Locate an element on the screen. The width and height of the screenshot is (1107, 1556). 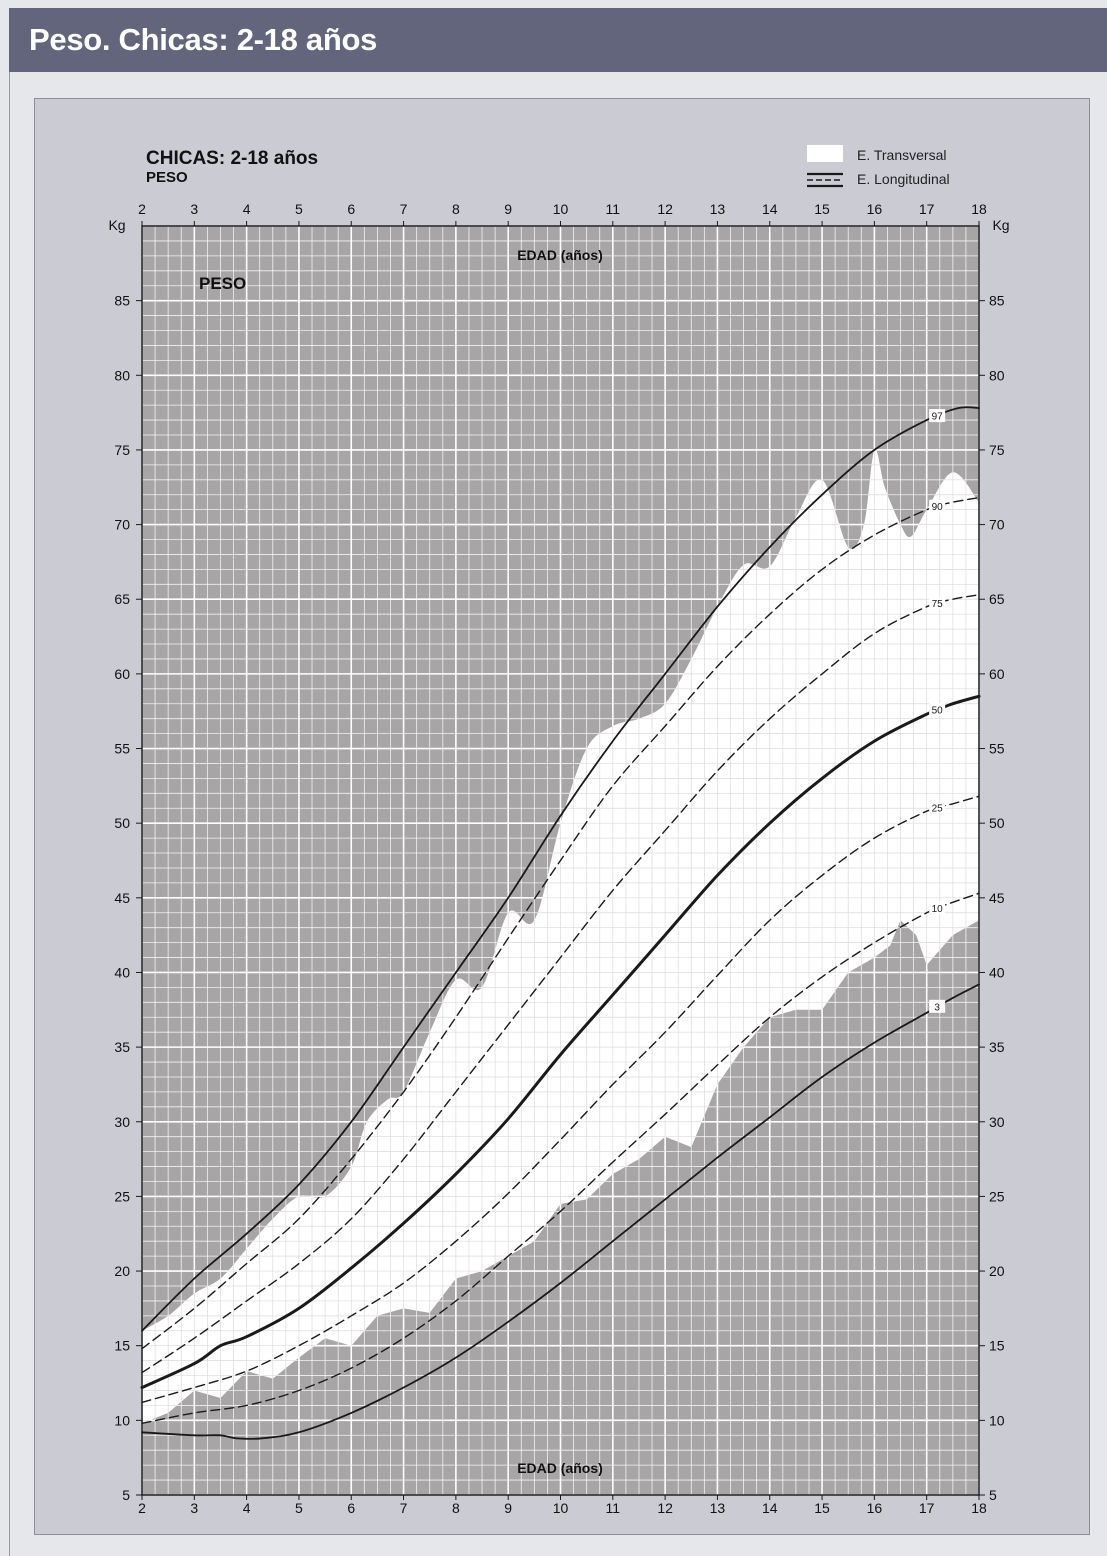
x-tick-label-bottom: 17 is located at coordinates (927, 1508).